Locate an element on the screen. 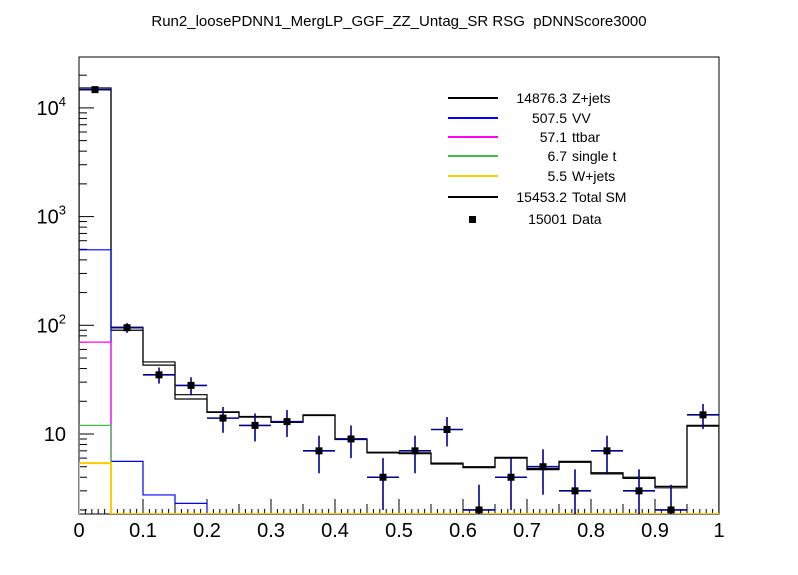  x-tick-label: 0 is located at coordinates (78, 531).